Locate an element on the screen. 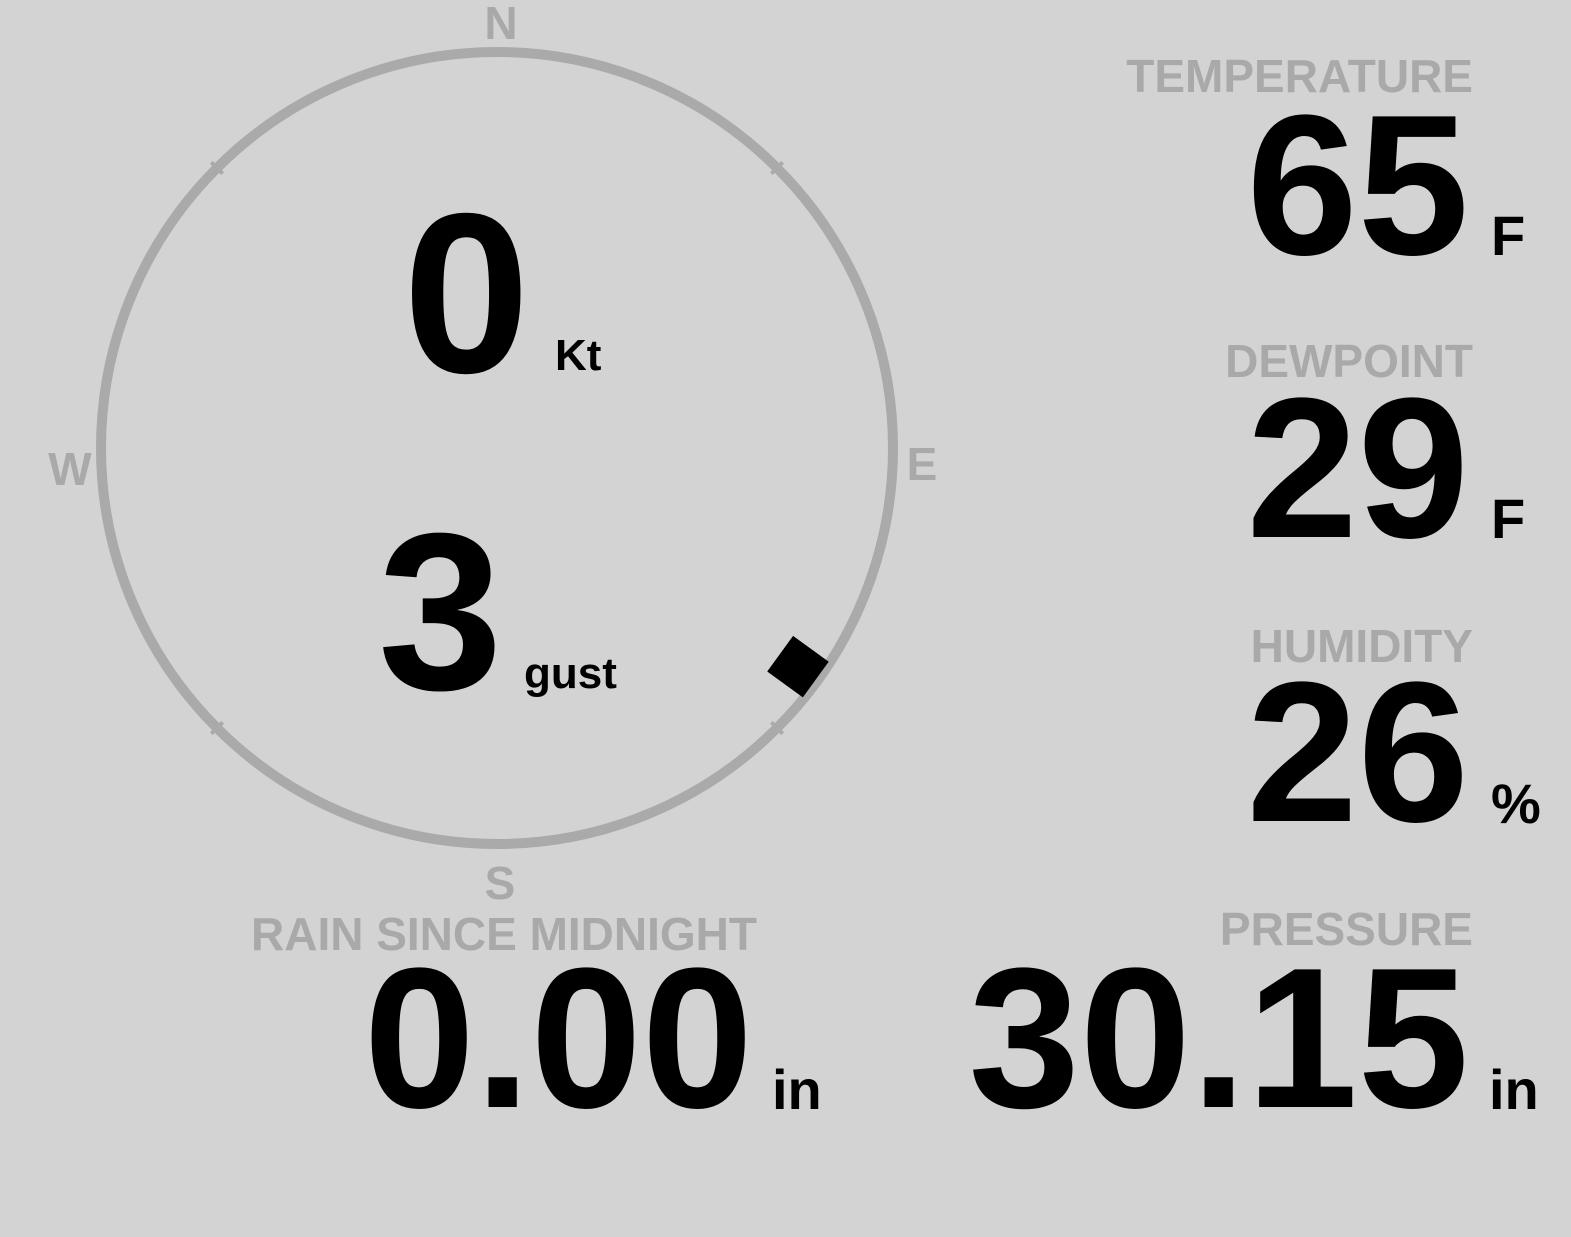 Image resolution: width=1571 pixels, height=1237 pixels. compass-west-label: W is located at coordinates (70, 469).